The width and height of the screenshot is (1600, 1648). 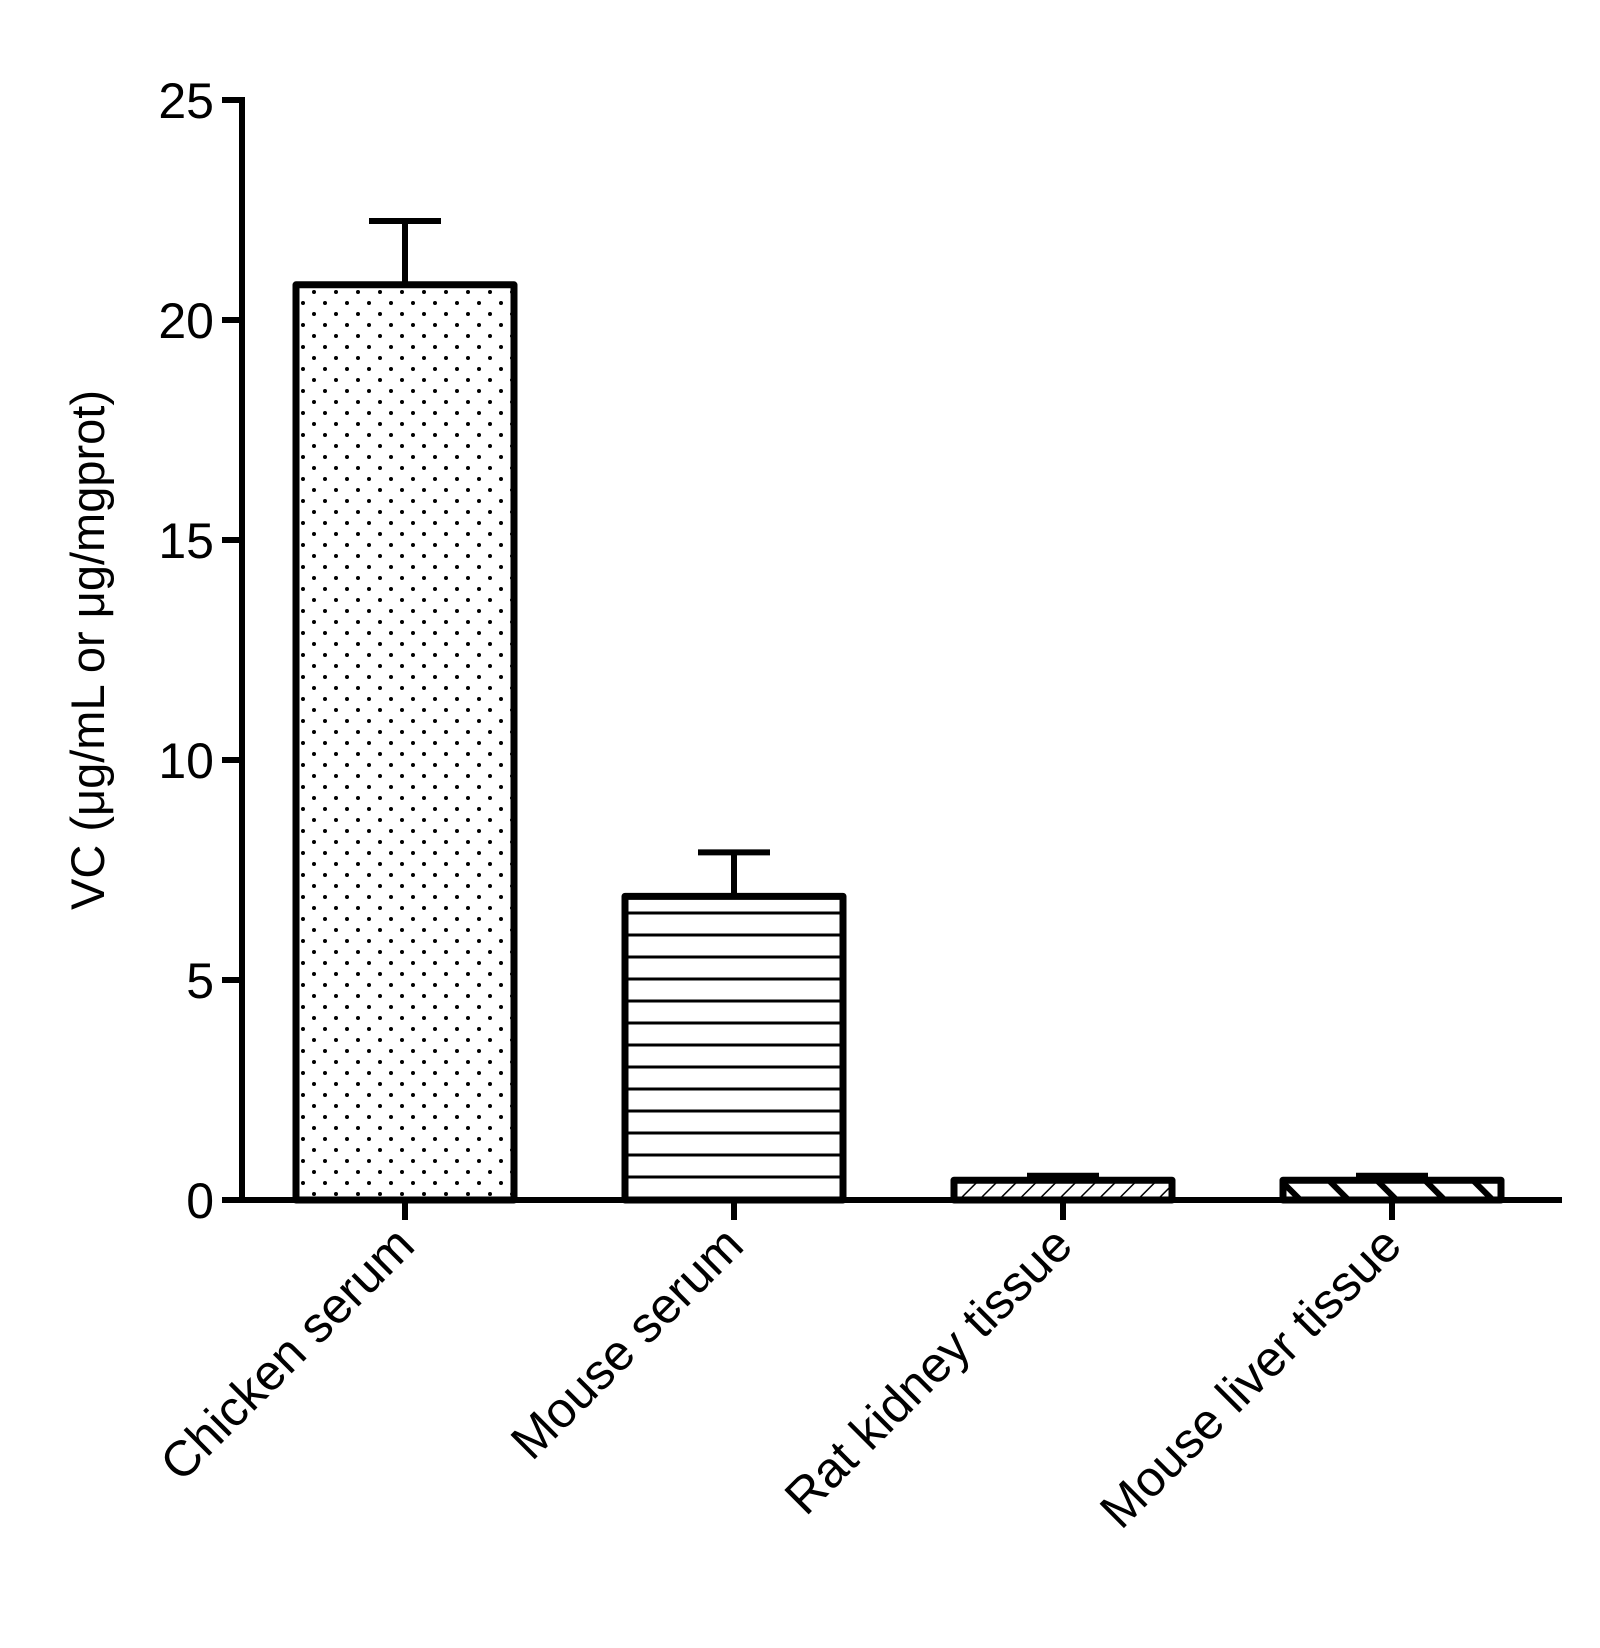 What do you see at coordinates (186, 101) in the screenshot?
I see `y-tick-label: 25` at bounding box center [186, 101].